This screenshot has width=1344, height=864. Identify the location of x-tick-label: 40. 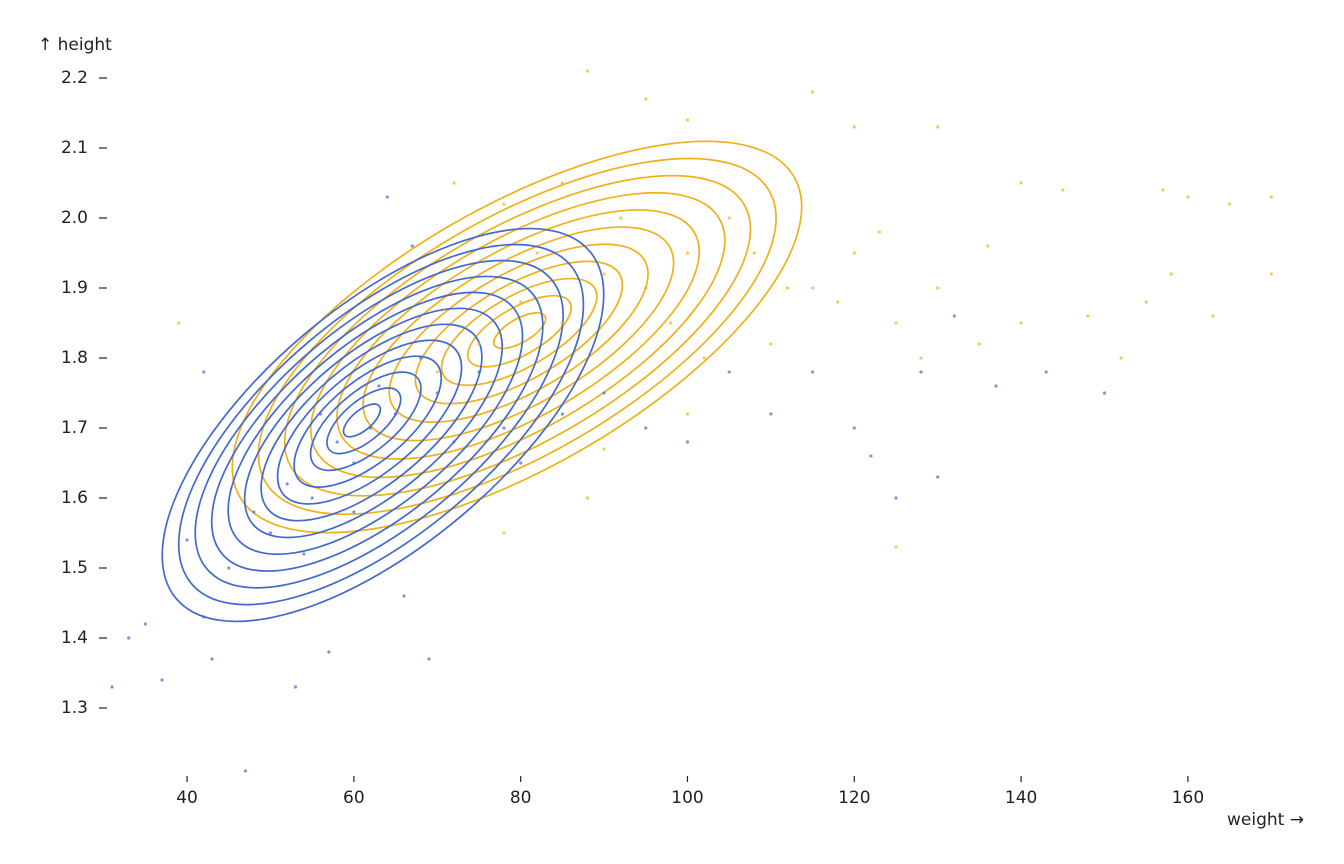
(187, 798).